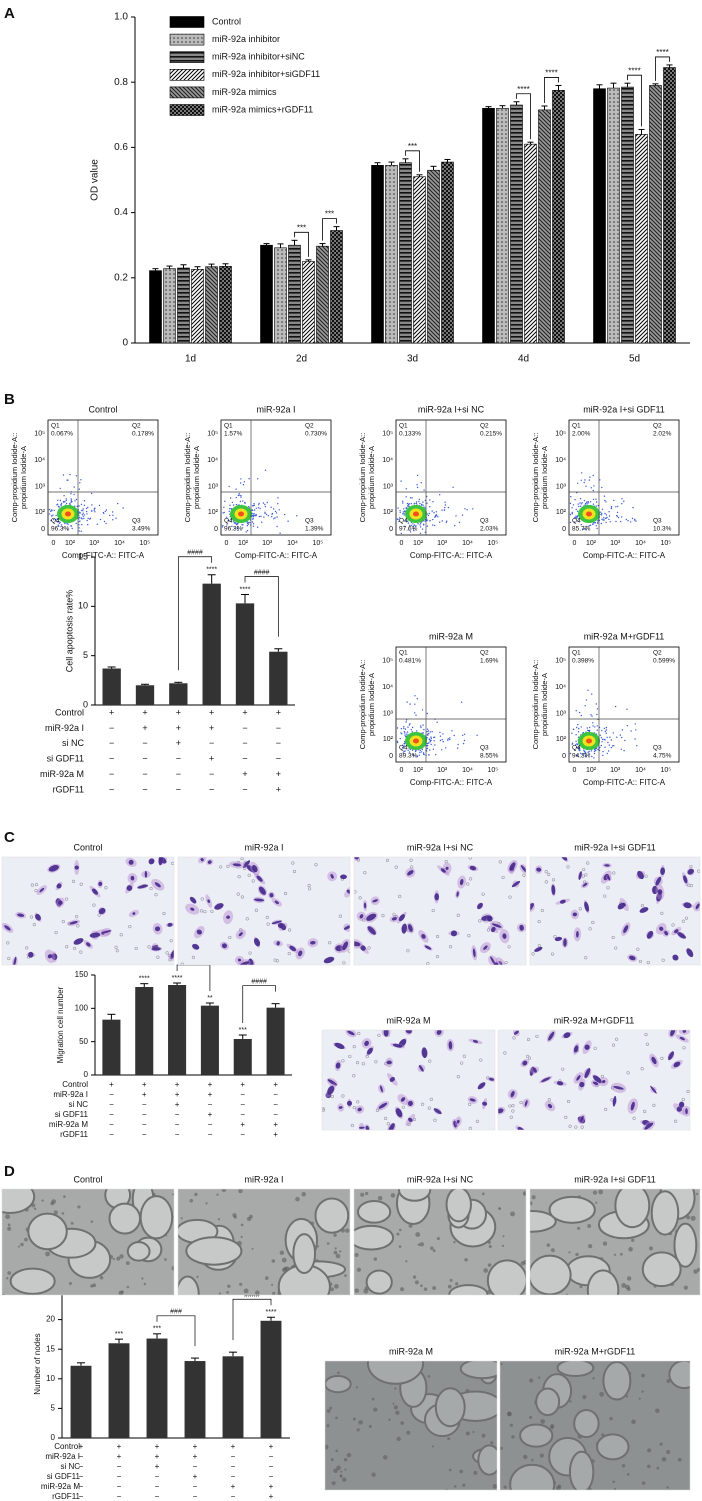 This screenshot has width=702, height=1501. Describe the element at coordinates (572, 1209) in the screenshot. I see `lacuna` at that location.